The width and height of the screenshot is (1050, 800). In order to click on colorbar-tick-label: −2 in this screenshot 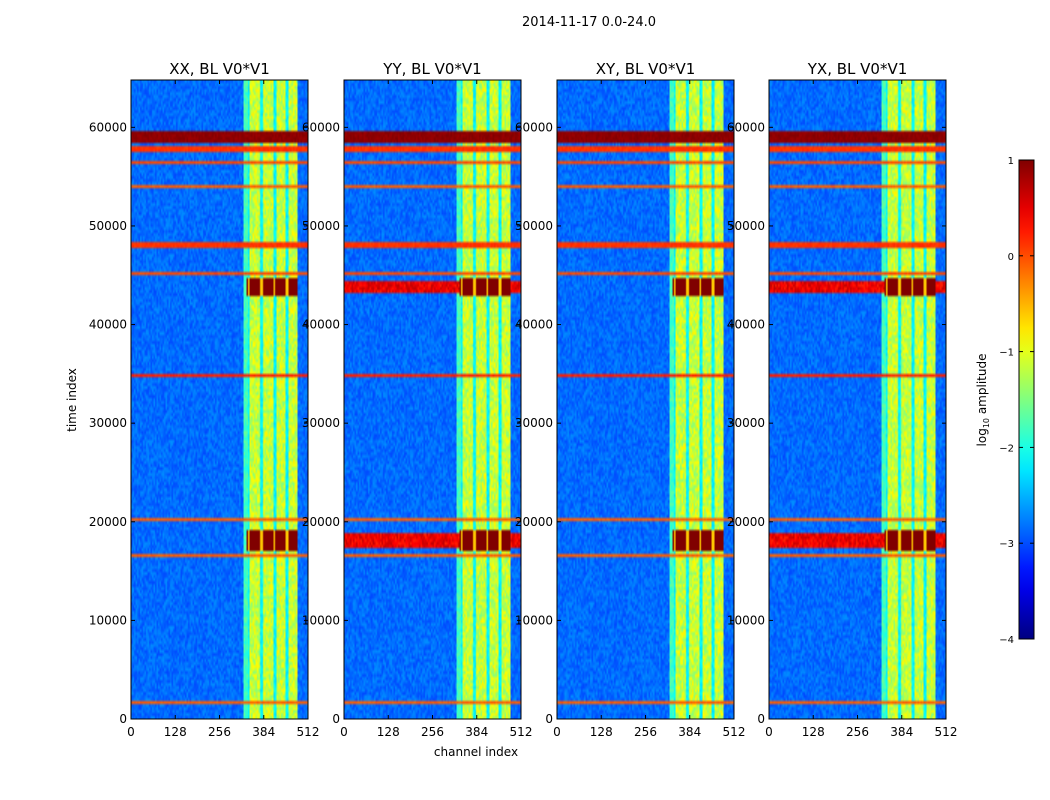, I will do `click(1006, 448)`.